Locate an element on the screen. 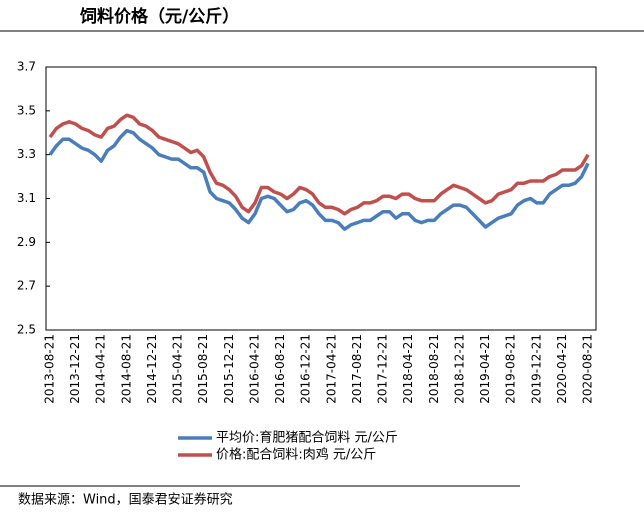  y-tick-label: 2.5 is located at coordinates (26, 330).